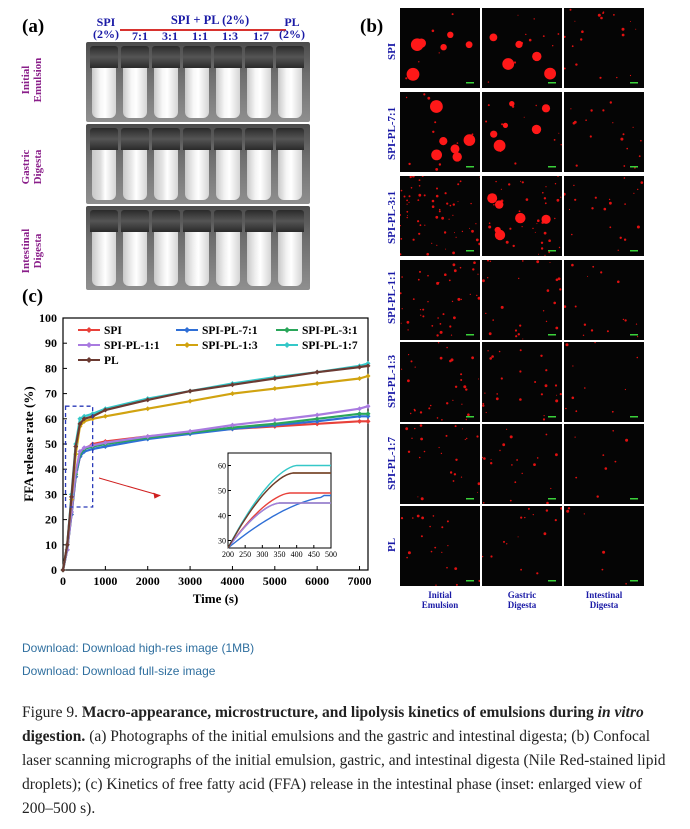  Describe the element at coordinates (440, 595) in the screenshot. I see `micro-col-line: Initial` at that location.